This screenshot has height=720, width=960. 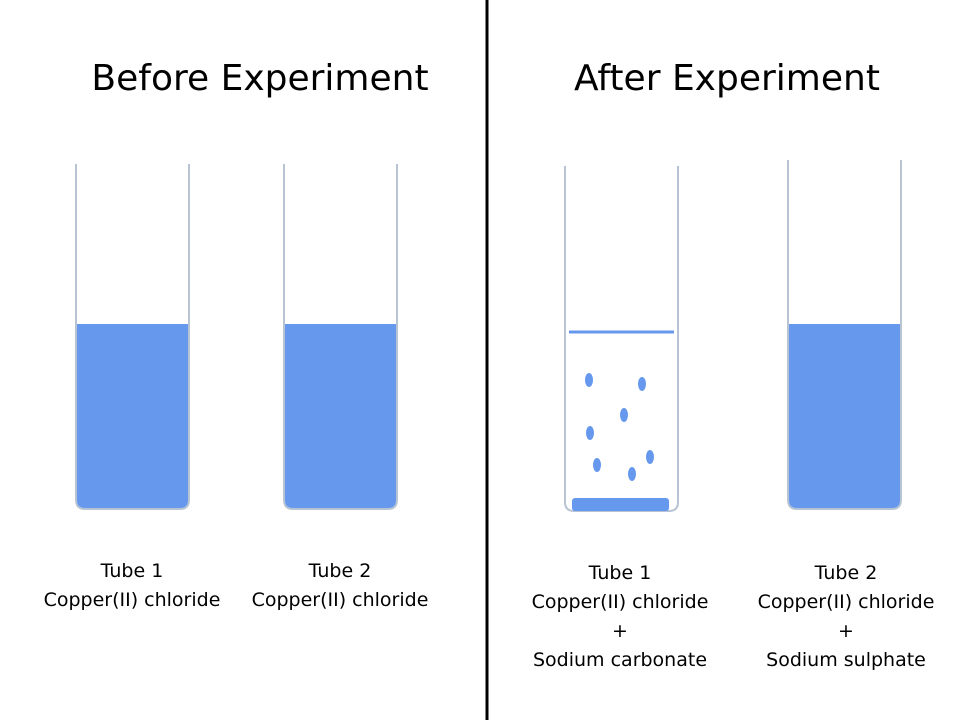 What do you see at coordinates (846, 660) in the screenshot?
I see `tube-added: Sodium sulphate` at bounding box center [846, 660].